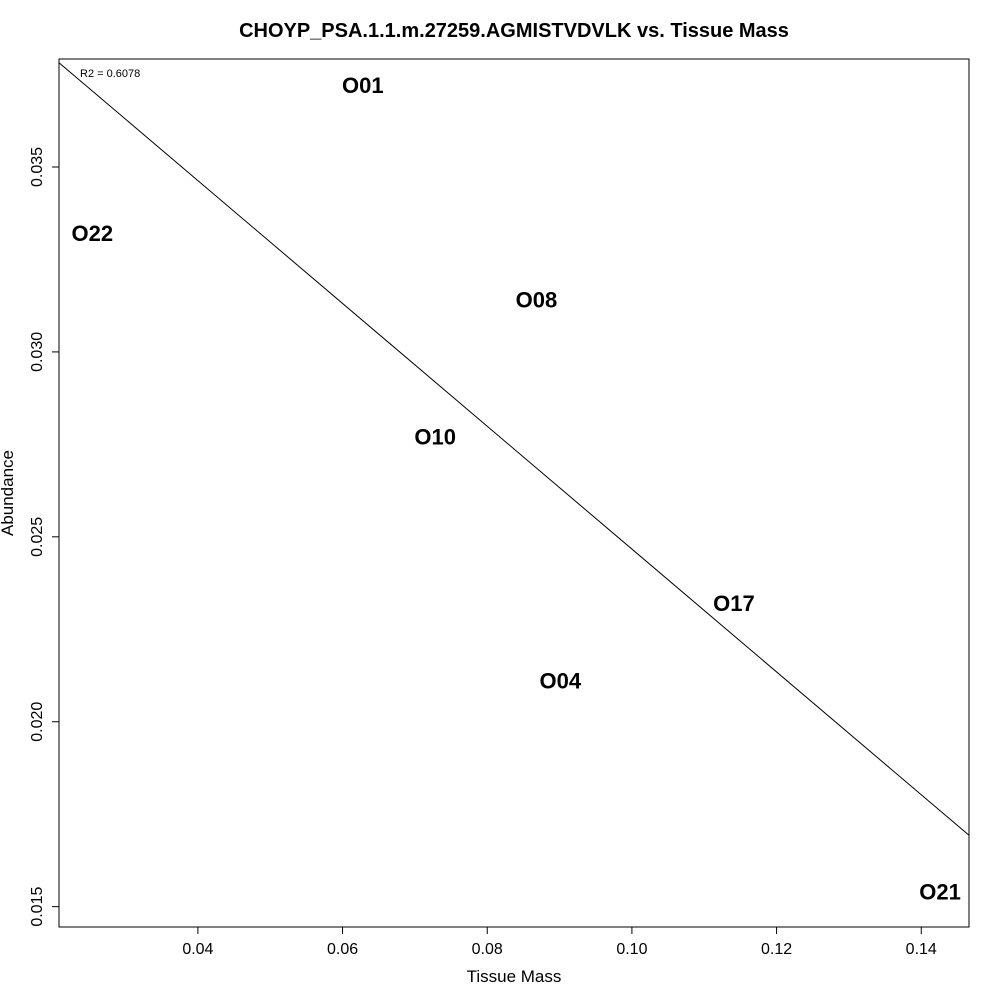 The image size is (1000, 1000). What do you see at coordinates (8, 493) in the screenshot?
I see `y-axis-label: Abundance` at bounding box center [8, 493].